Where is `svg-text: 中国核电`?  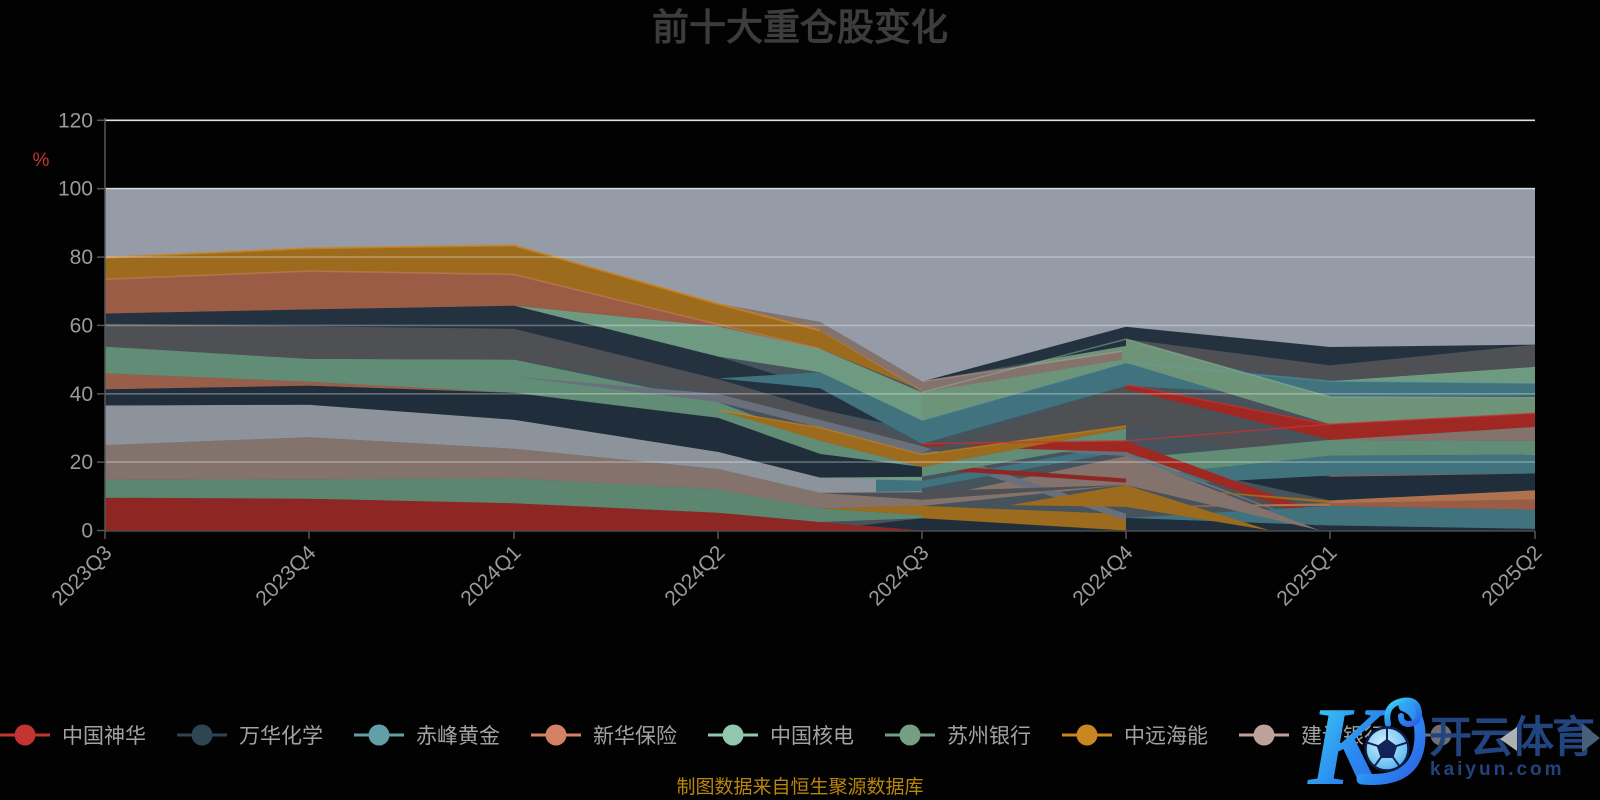
svg-text: 中国核电 is located at coordinates (812, 736).